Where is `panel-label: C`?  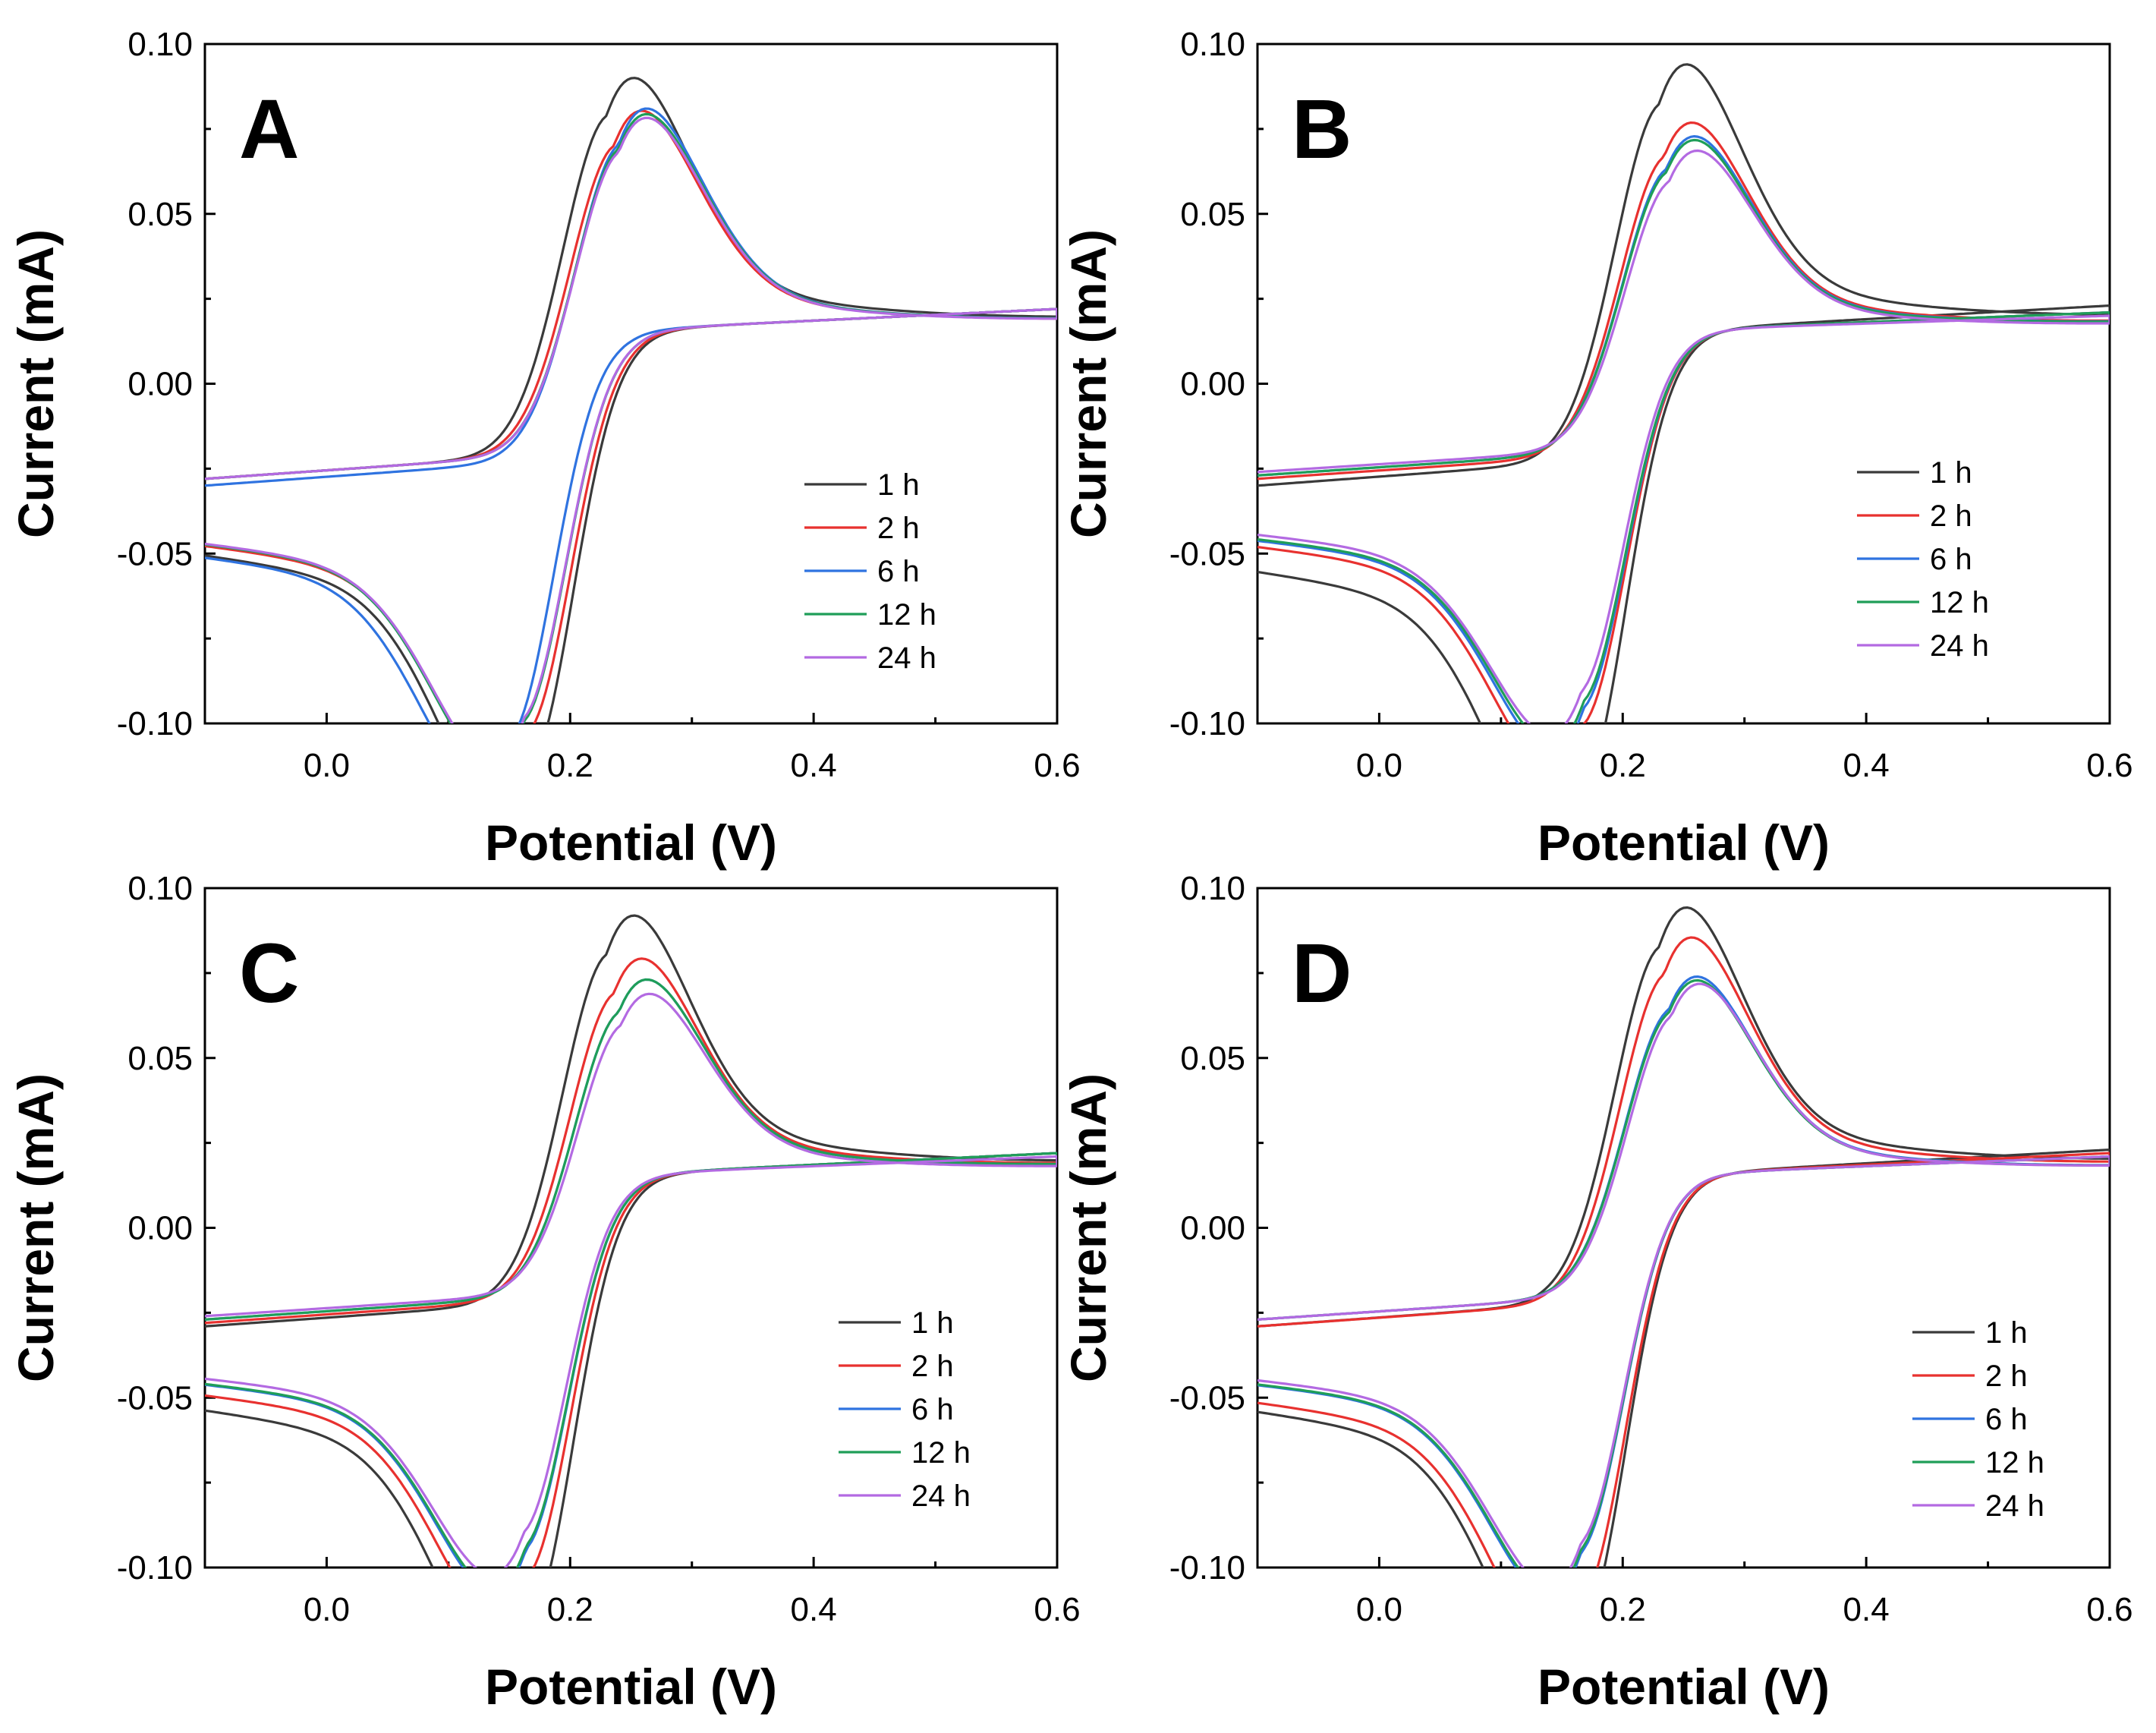 panel-label: C is located at coordinates (269, 973).